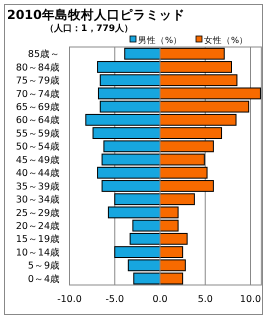 Image resolution: width=270 pixels, height=320 pixels. What do you see at coordinates (226, 40) in the screenshot?
I see `legend-label: 女性（%）` at bounding box center [226, 40].